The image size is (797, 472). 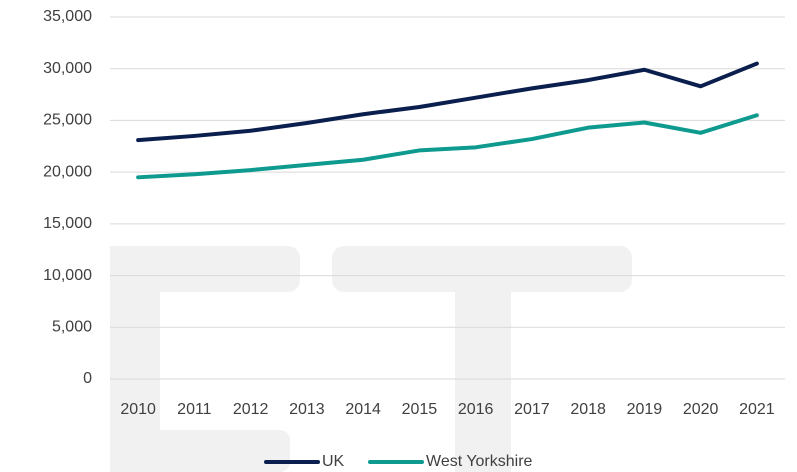 What do you see at coordinates (476, 409) in the screenshot?
I see `x-tick-label: 2016` at bounding box center [476, 409].